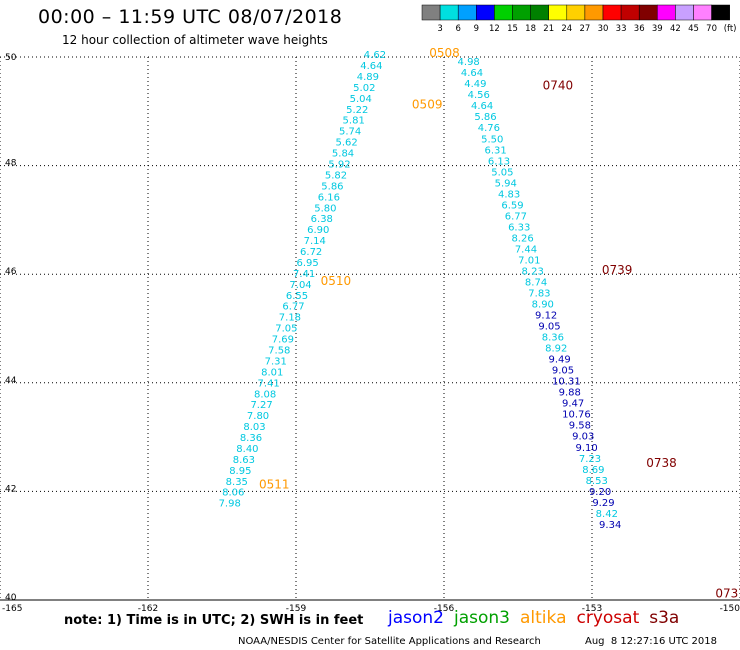 The image size is (740, 650). I want to click on wave-height-label: 8.69, so click(593, 470).